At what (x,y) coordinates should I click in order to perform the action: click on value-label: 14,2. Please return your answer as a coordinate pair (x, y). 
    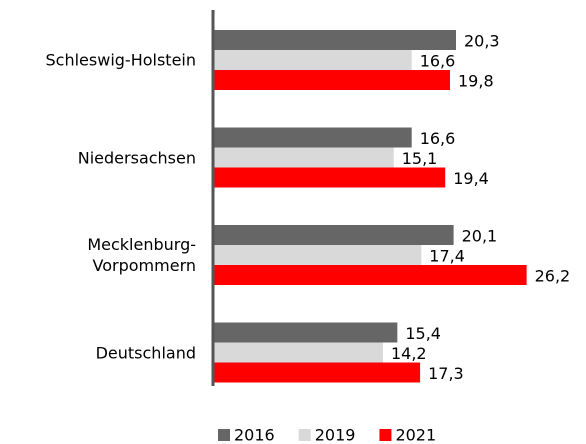
    Looking at the image, I should click on (409, 353).